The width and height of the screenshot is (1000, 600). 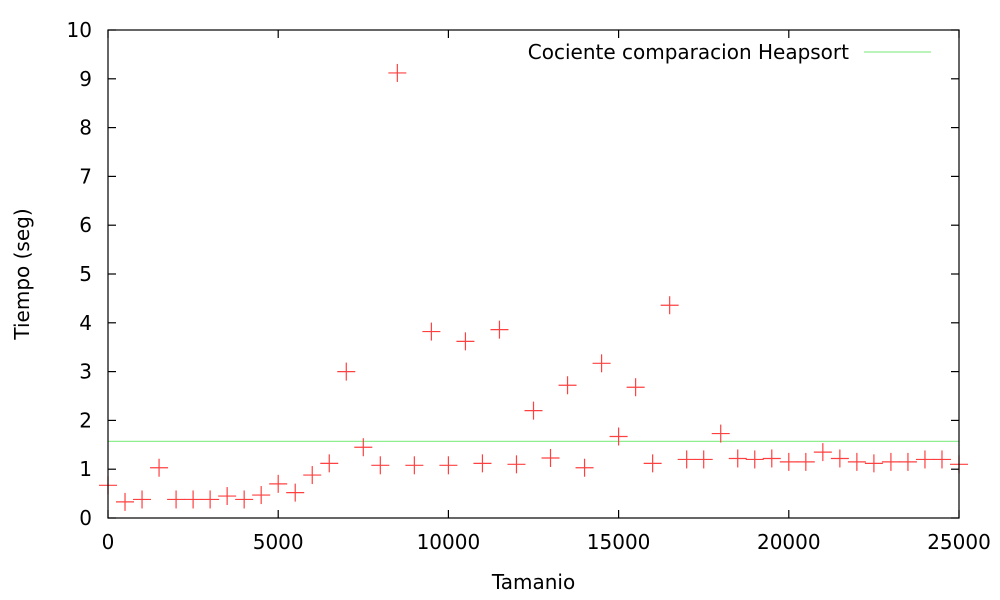 I want to click on y-tick-label: 7, so click(x=85, y=176).